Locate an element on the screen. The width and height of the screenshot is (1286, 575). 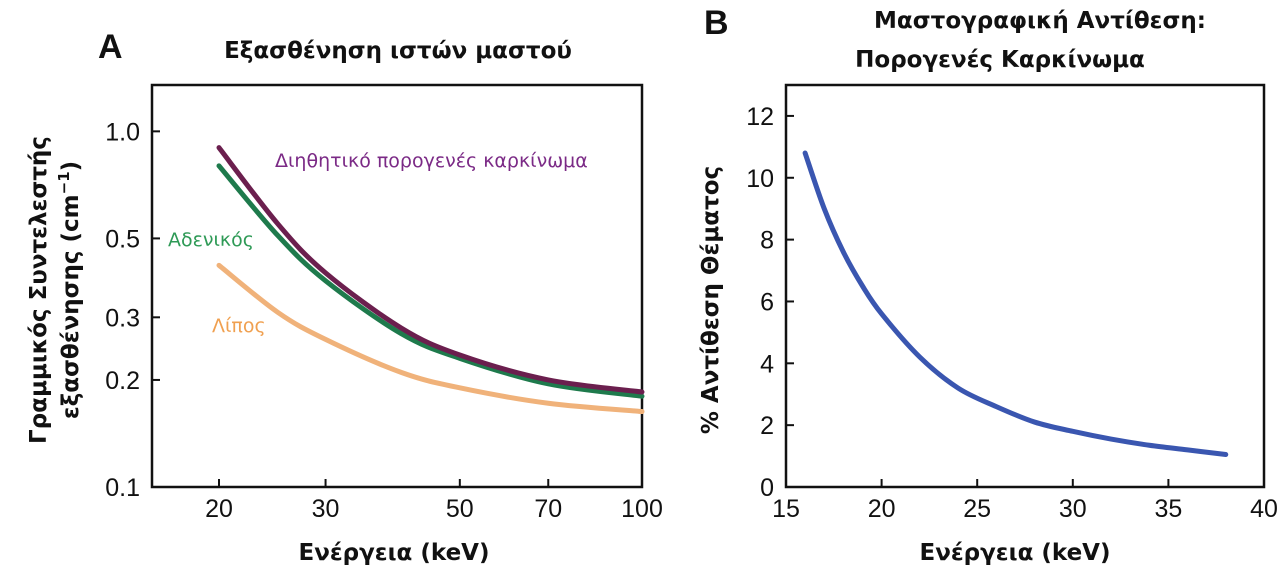
chart-b-y-ticks: 0 2 4 6 8 10 12 is located at coordinates (770, 302).